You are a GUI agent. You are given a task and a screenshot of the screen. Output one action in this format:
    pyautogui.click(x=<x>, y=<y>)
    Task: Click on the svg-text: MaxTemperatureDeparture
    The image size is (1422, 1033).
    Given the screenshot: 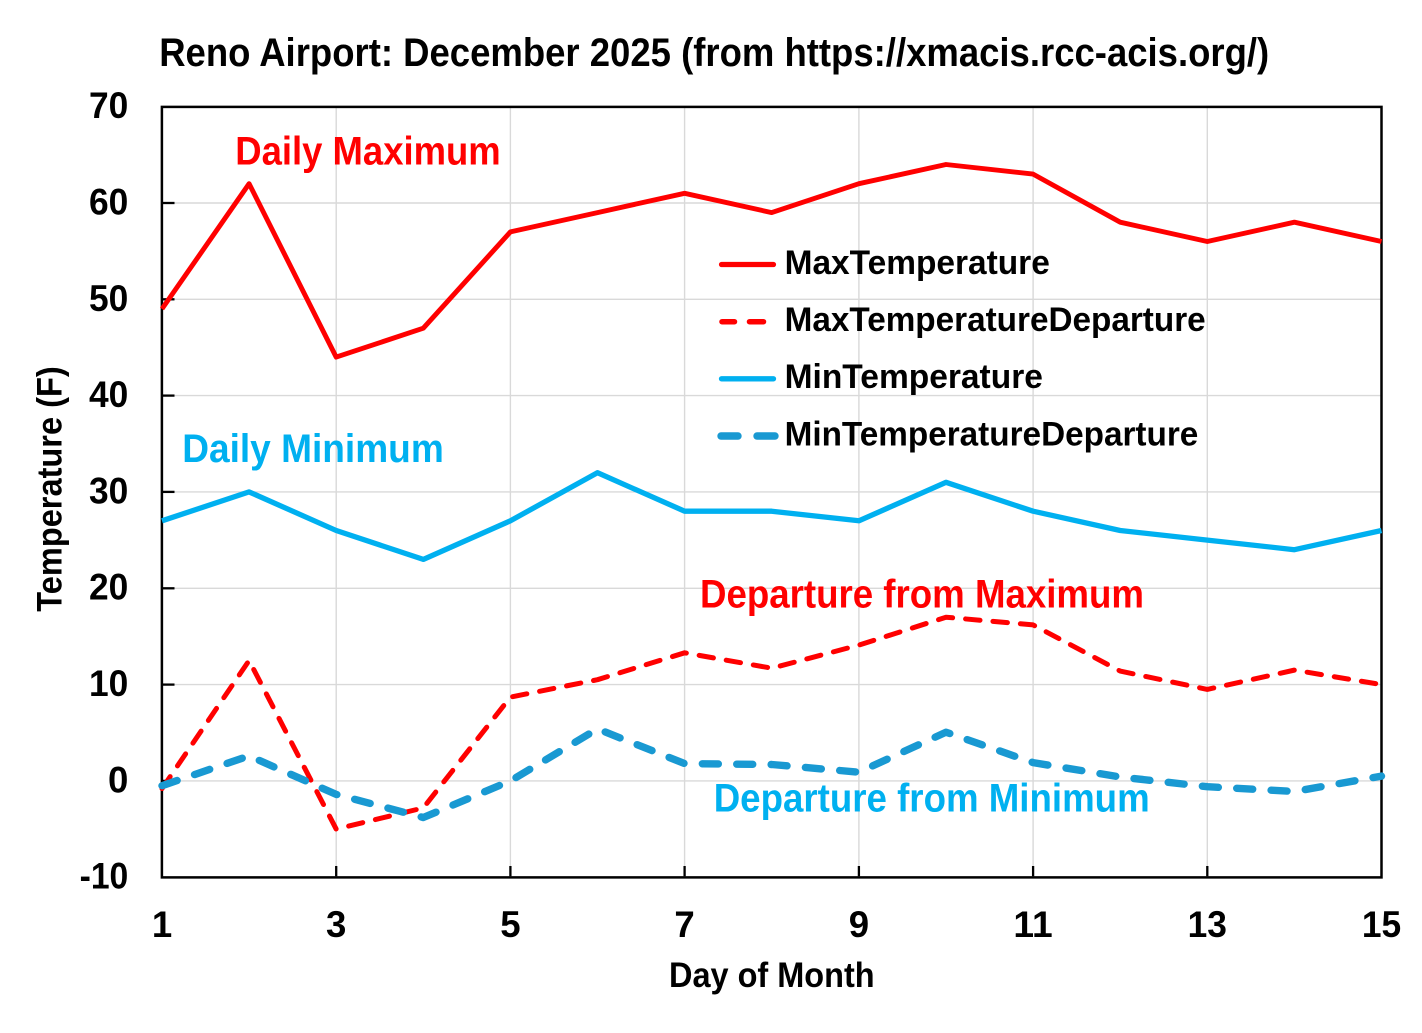 What is the action you would take?
    pyautogui.click(x=995, y=320)
    